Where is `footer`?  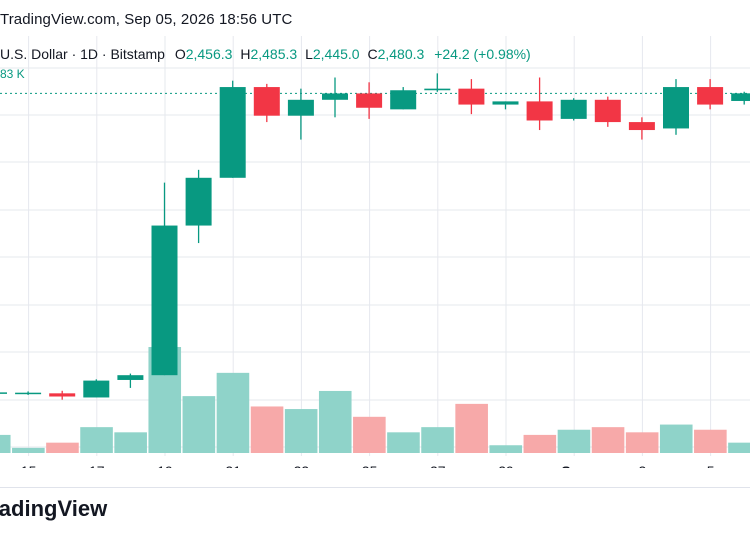 footer is located at coordinates (375, 502).